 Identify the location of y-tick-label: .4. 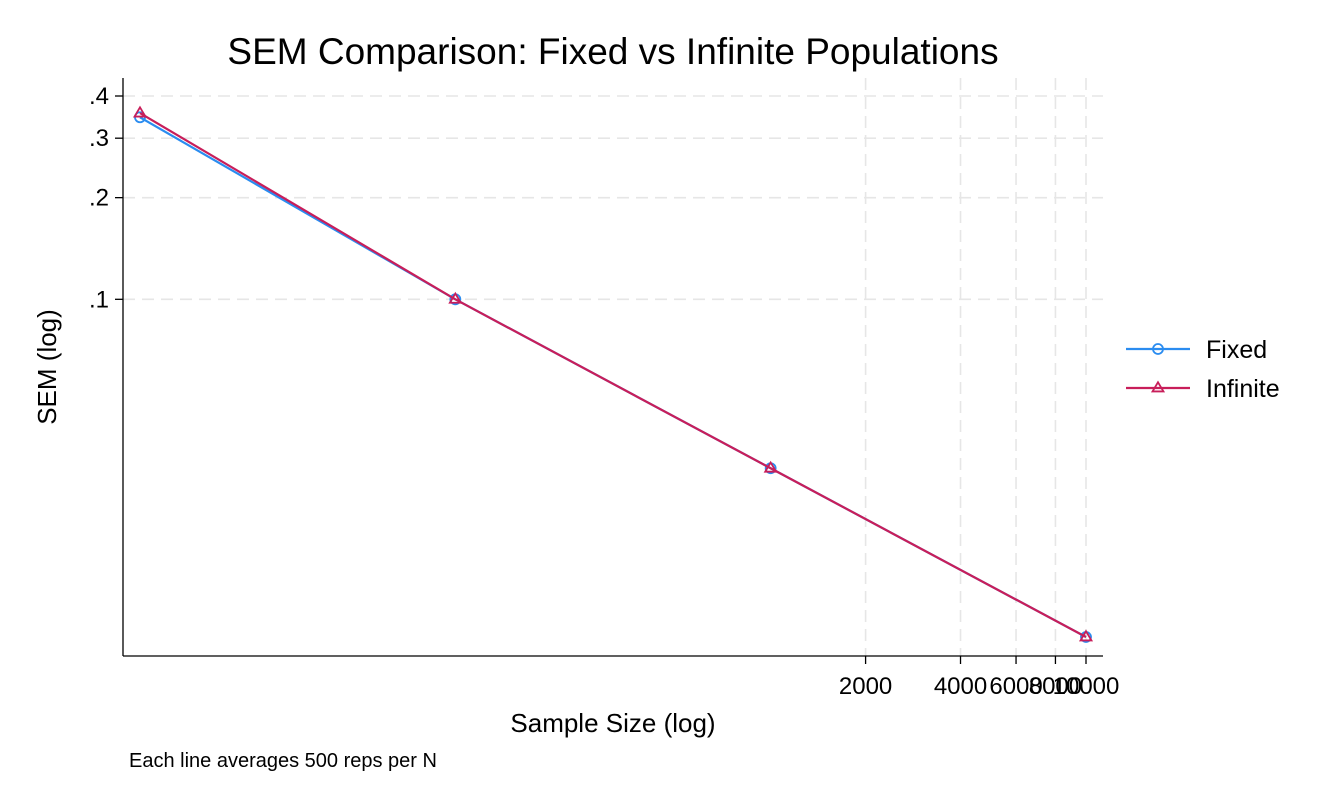
(99, 96).